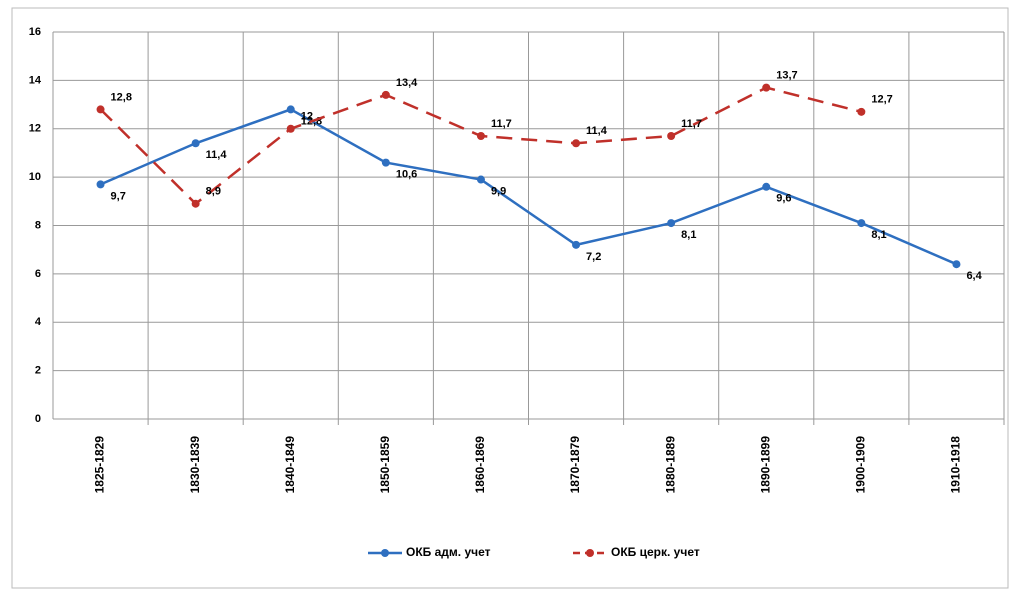 The width and height of the screenshot is (1012, 595). What do you see at coordinates (35, 32) in the screenshot?
I see `y-tick-label: 16` at bounding box center [35, 32].